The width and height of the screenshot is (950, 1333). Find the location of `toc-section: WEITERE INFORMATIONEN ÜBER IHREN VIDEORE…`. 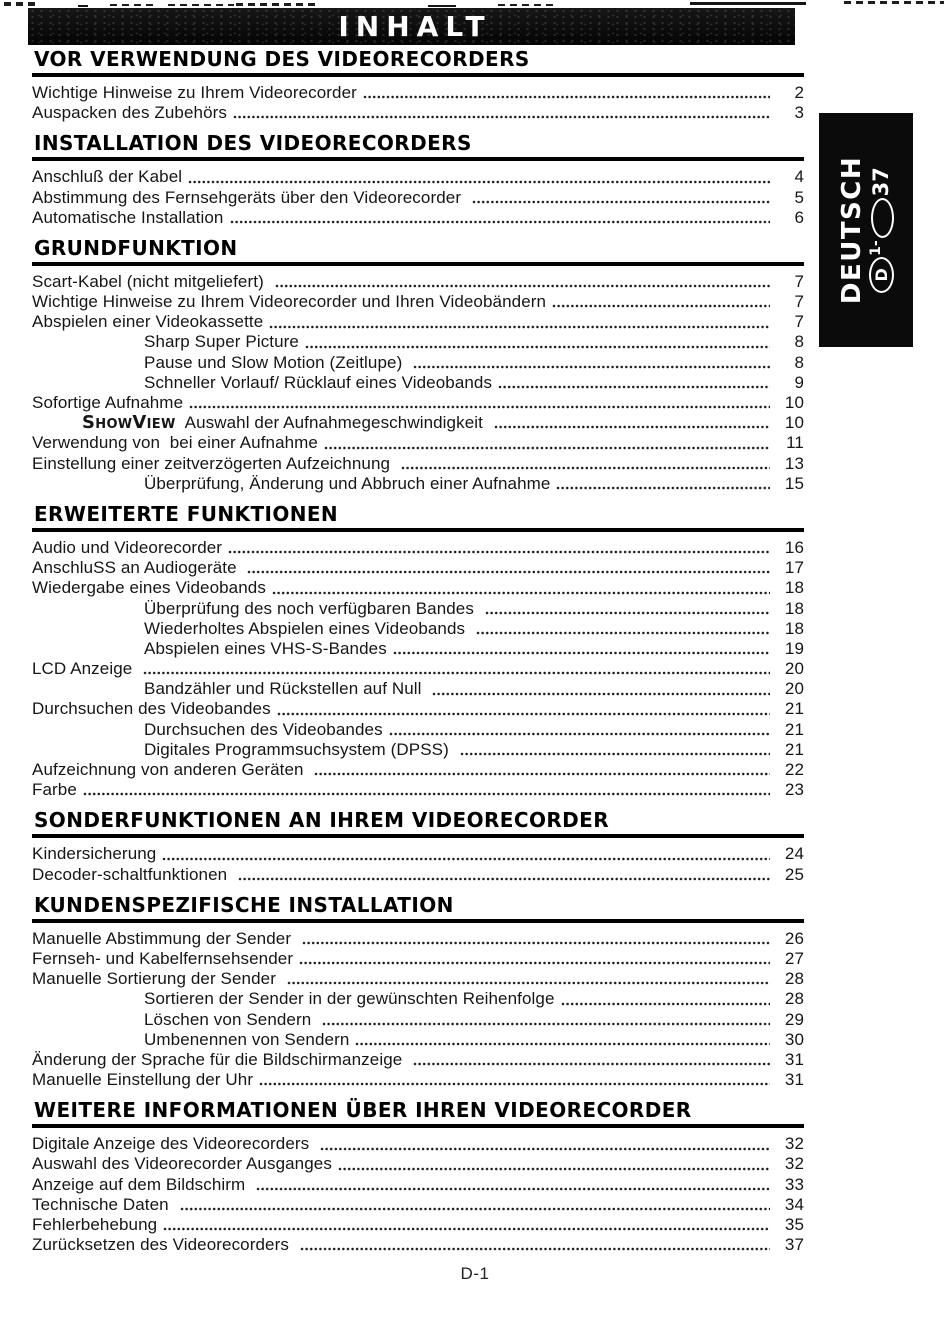

toc-section: WEITERE INFORMATIONEN ÜBER IHREN VIDEORE… is located at coordinates (418, 1177).